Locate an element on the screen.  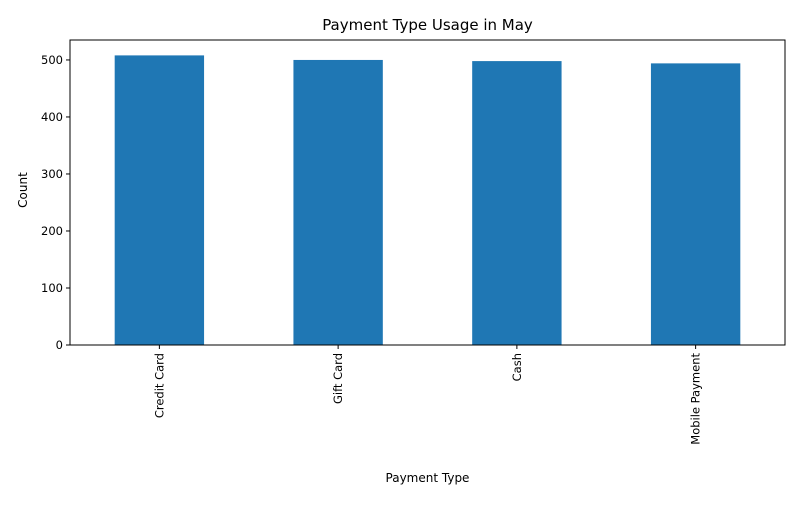
x-tick-label: Credit Card is located at coordinates (159, 385).